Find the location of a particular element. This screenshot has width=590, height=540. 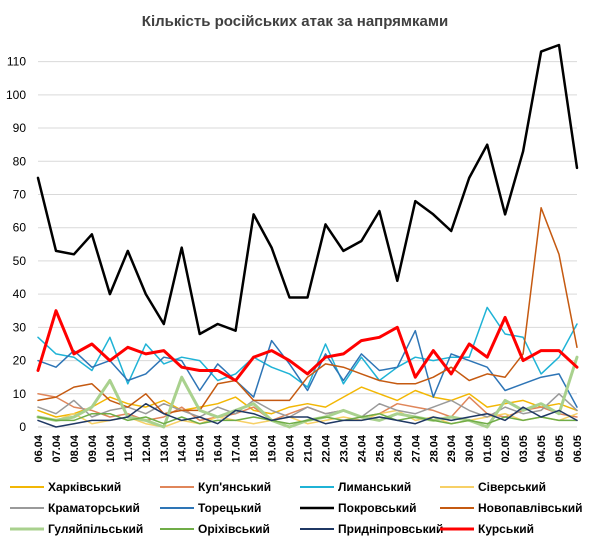

x-tick-label: 16.04 is located at coordinates (219, 448).